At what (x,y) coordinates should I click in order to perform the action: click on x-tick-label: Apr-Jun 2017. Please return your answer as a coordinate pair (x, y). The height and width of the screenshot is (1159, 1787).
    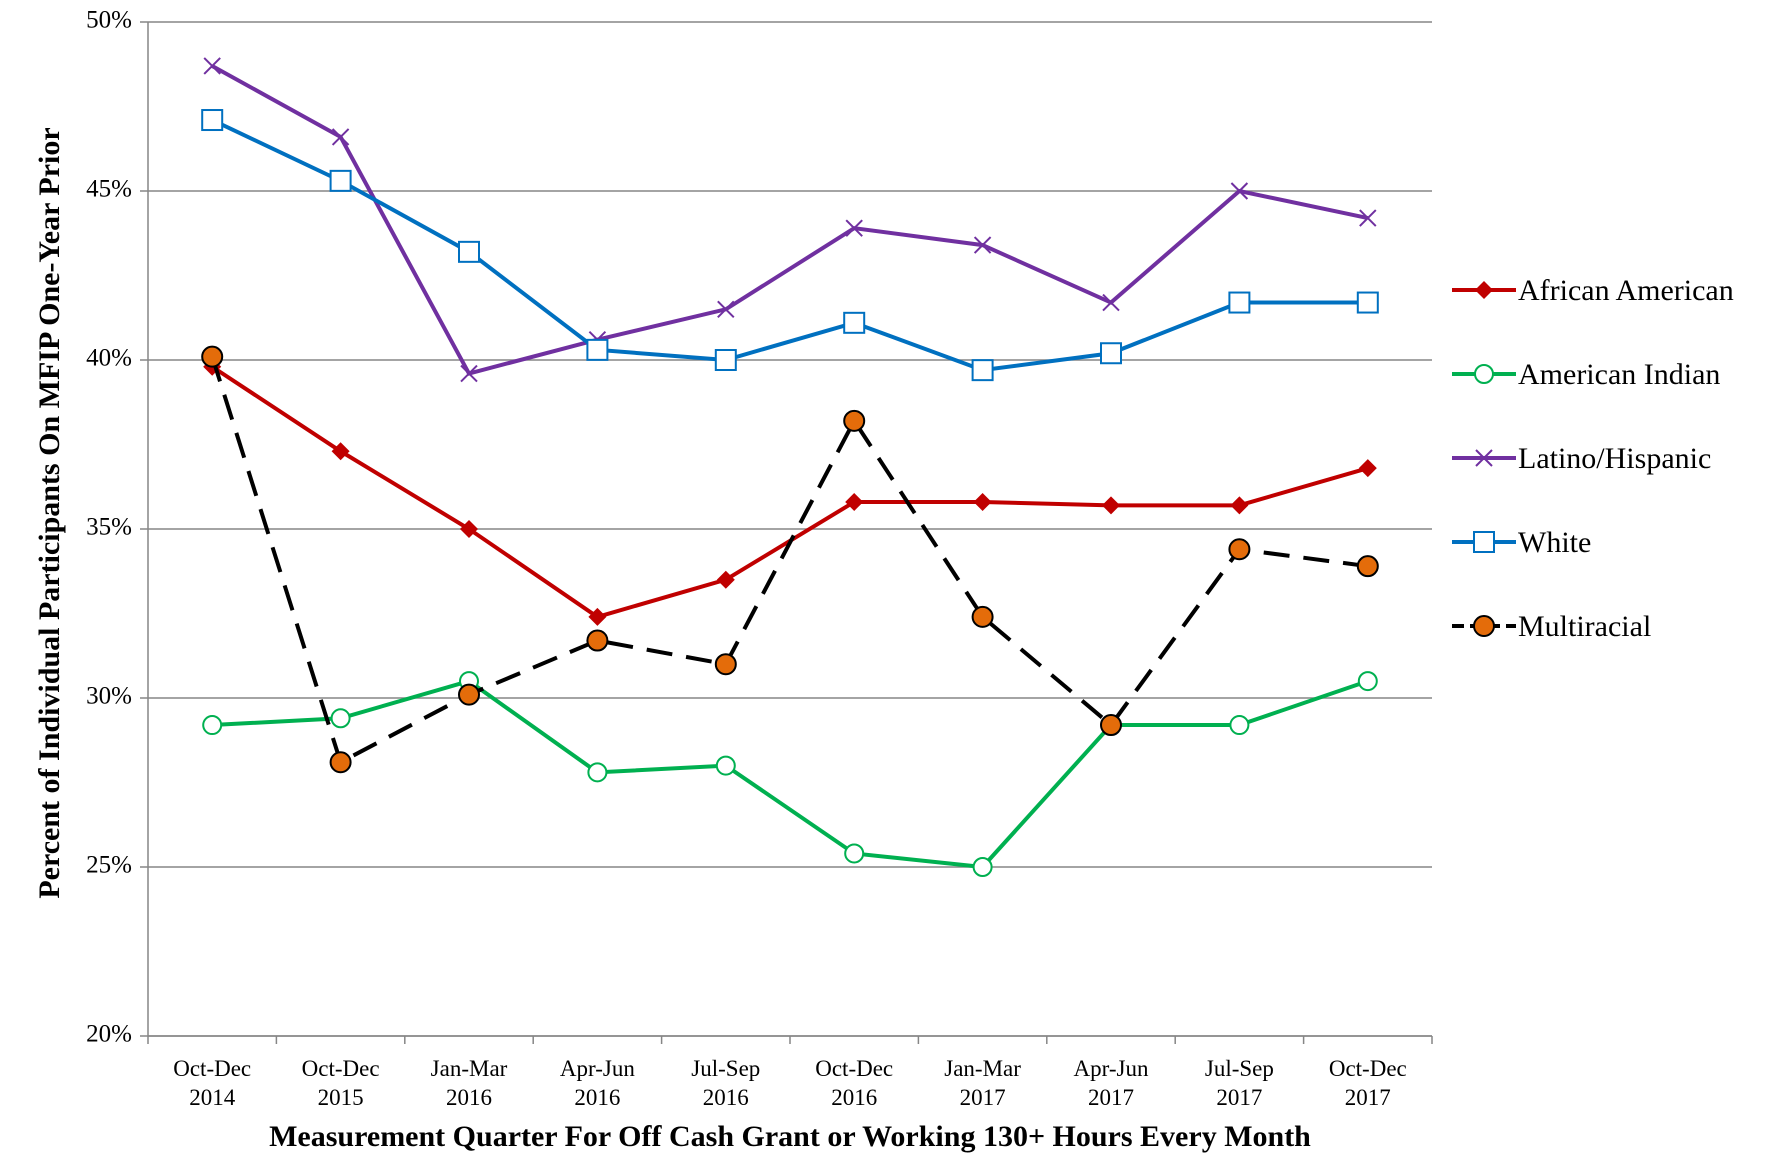
    Looking at the image, I should click on (1111, 1083).